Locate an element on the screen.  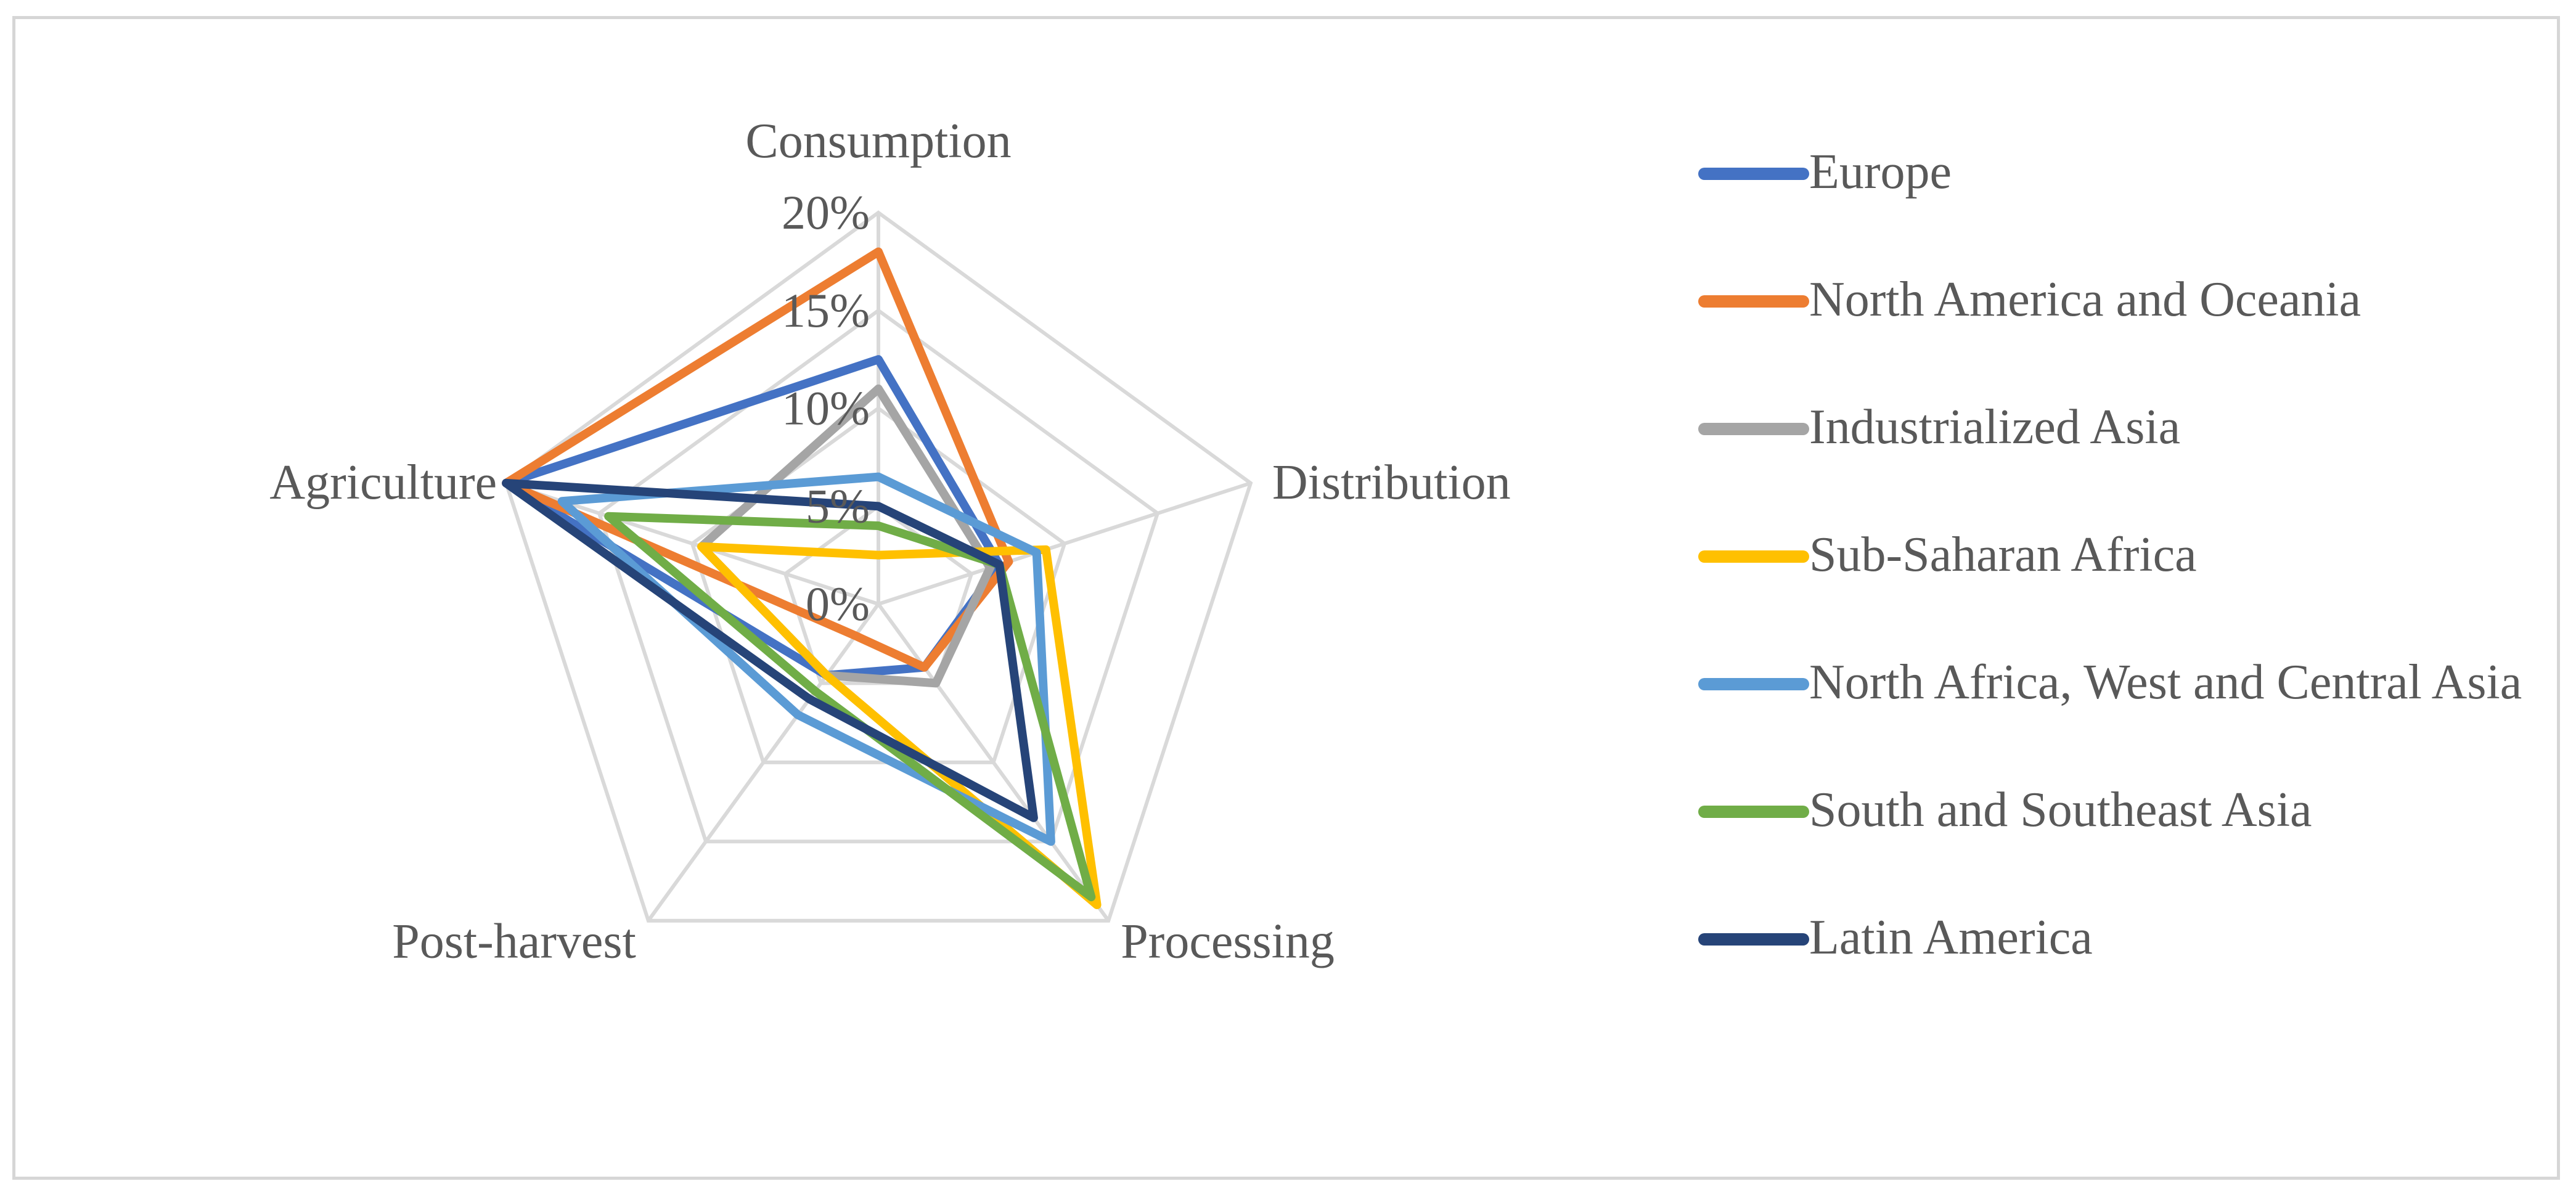
series-line-latin-america is located at coordinates (770, 650).